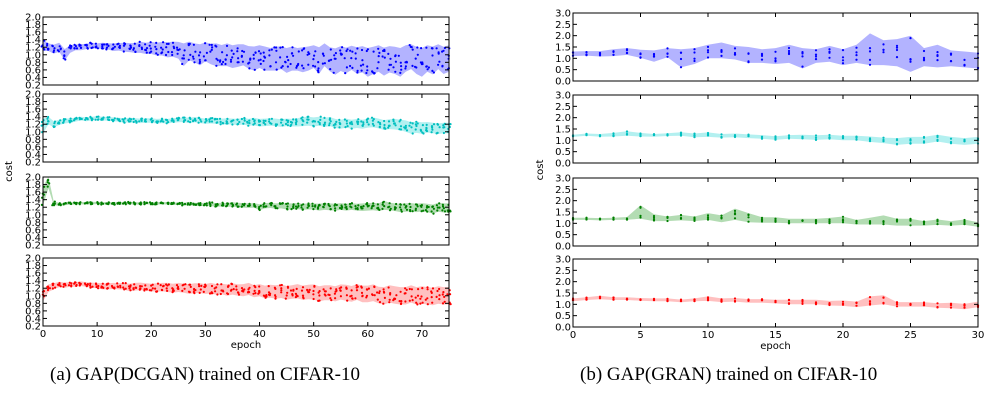 This screenshot has height=404, width=984. I want to click on x-tick-label: 15, so click(775, 335).